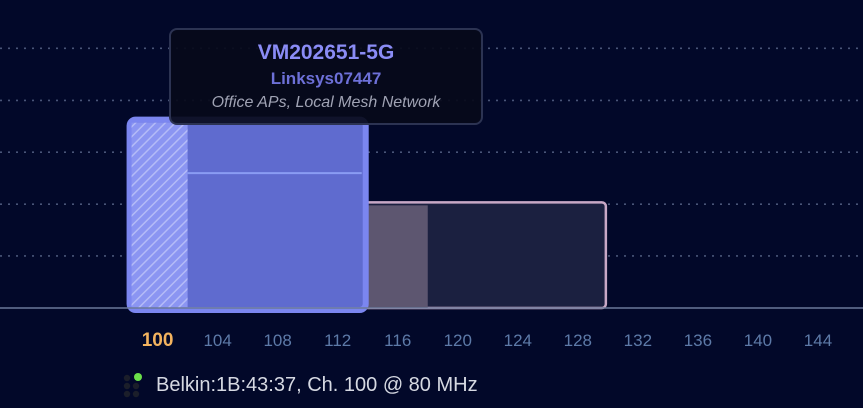  I want to click on tooltip-groups: Office APs, Local Mesh Network, so click(326, 102).